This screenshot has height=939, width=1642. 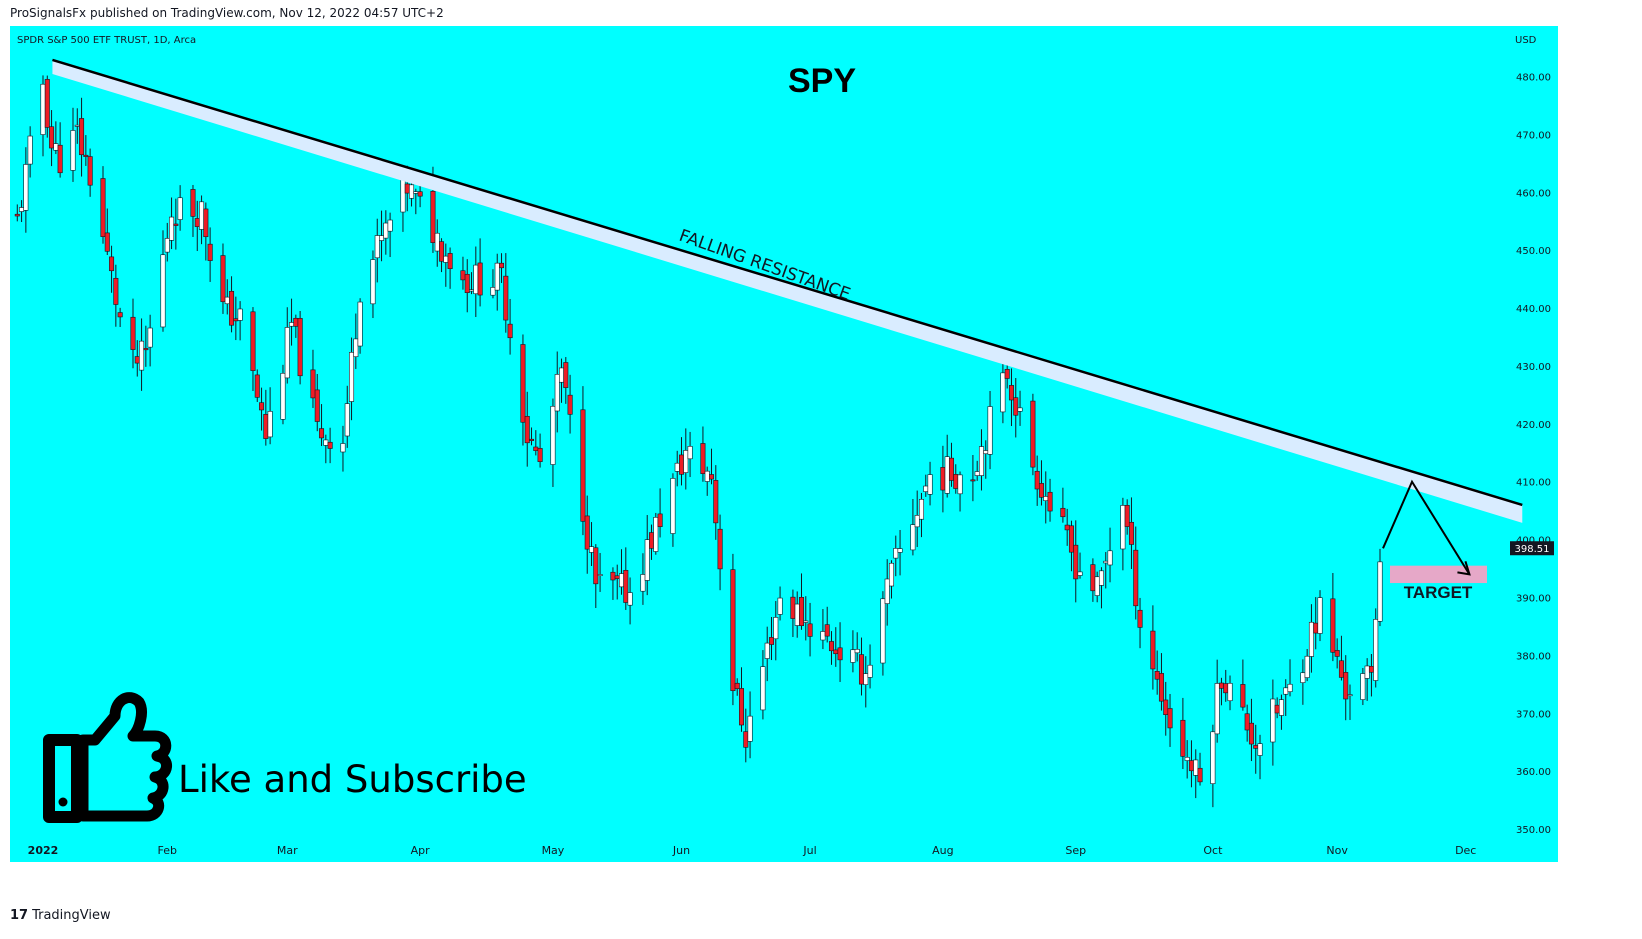 I want to click on projection-arrowhead, so click(x=1464, y=568).